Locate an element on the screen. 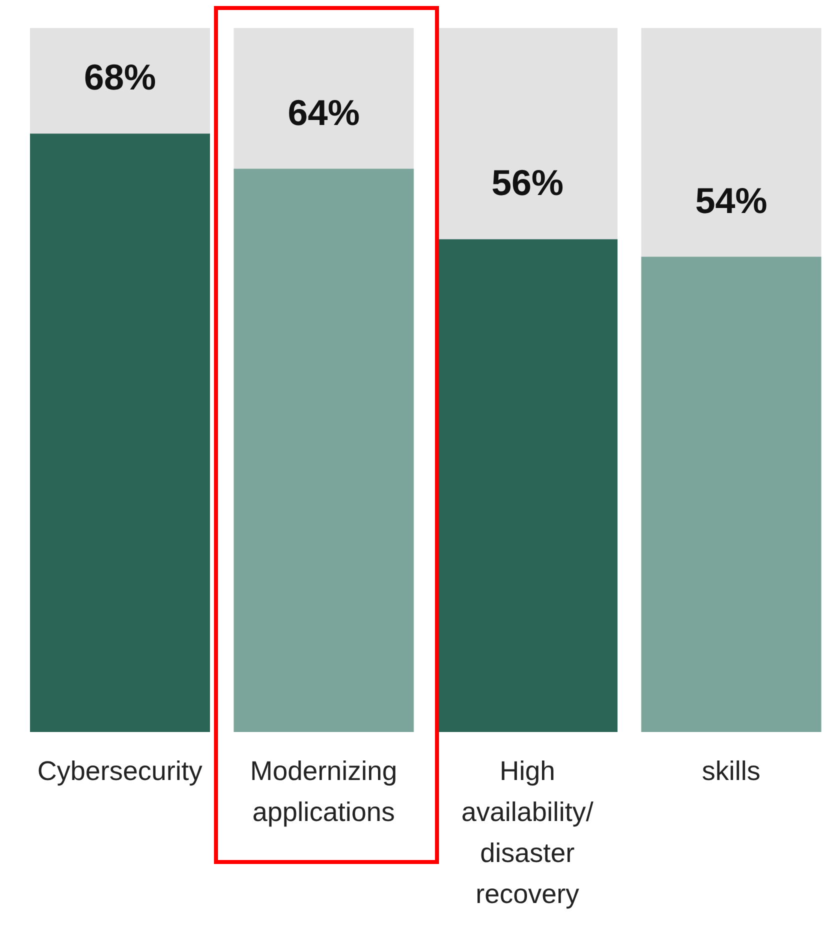  data-label: 54% is located at coordinates (731, 200).